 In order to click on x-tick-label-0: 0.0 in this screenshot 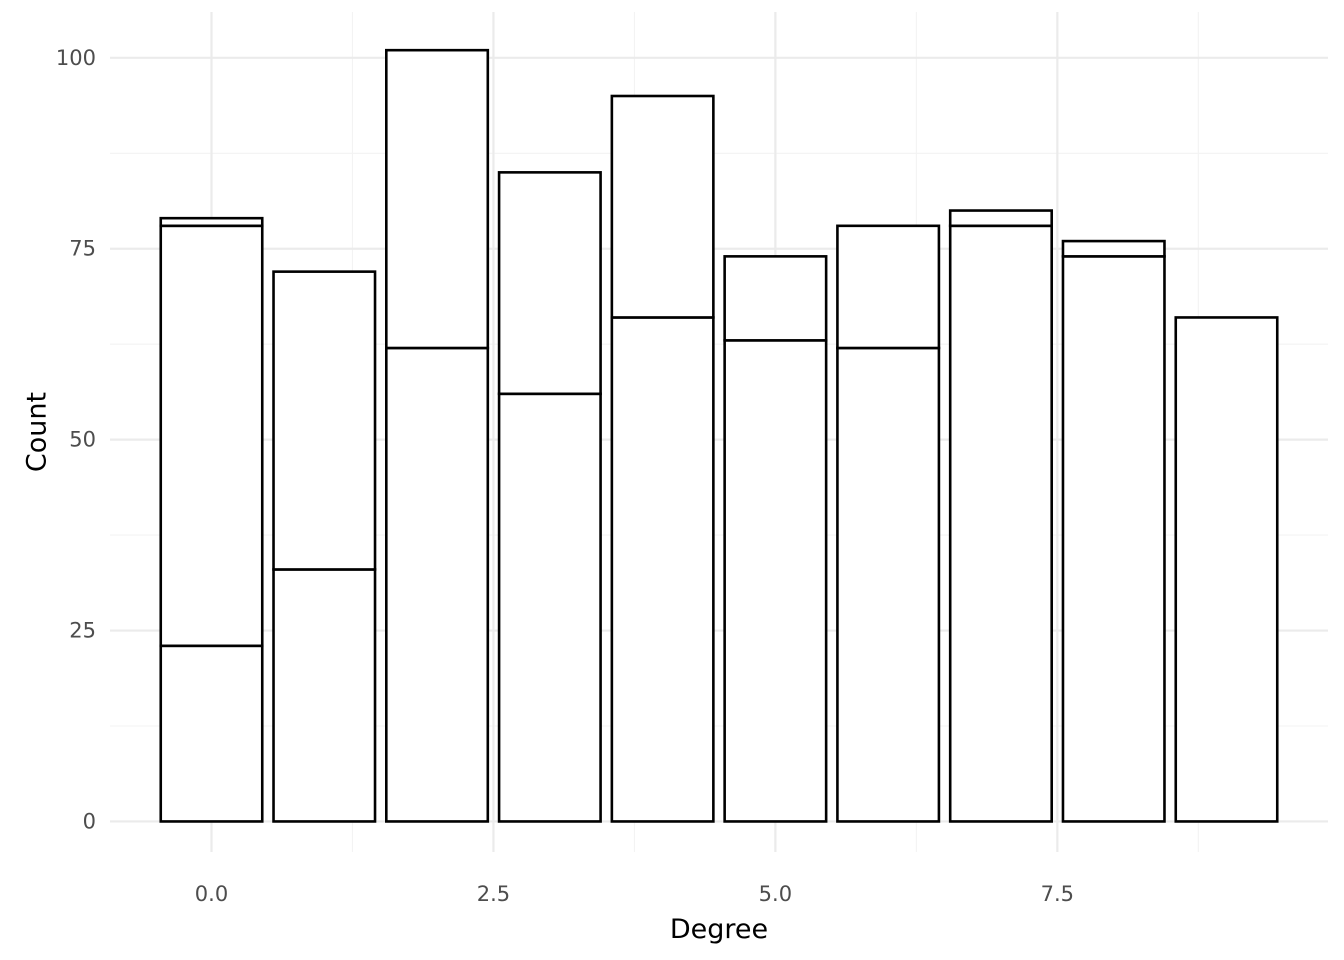, I will do `click(211, 894)`.